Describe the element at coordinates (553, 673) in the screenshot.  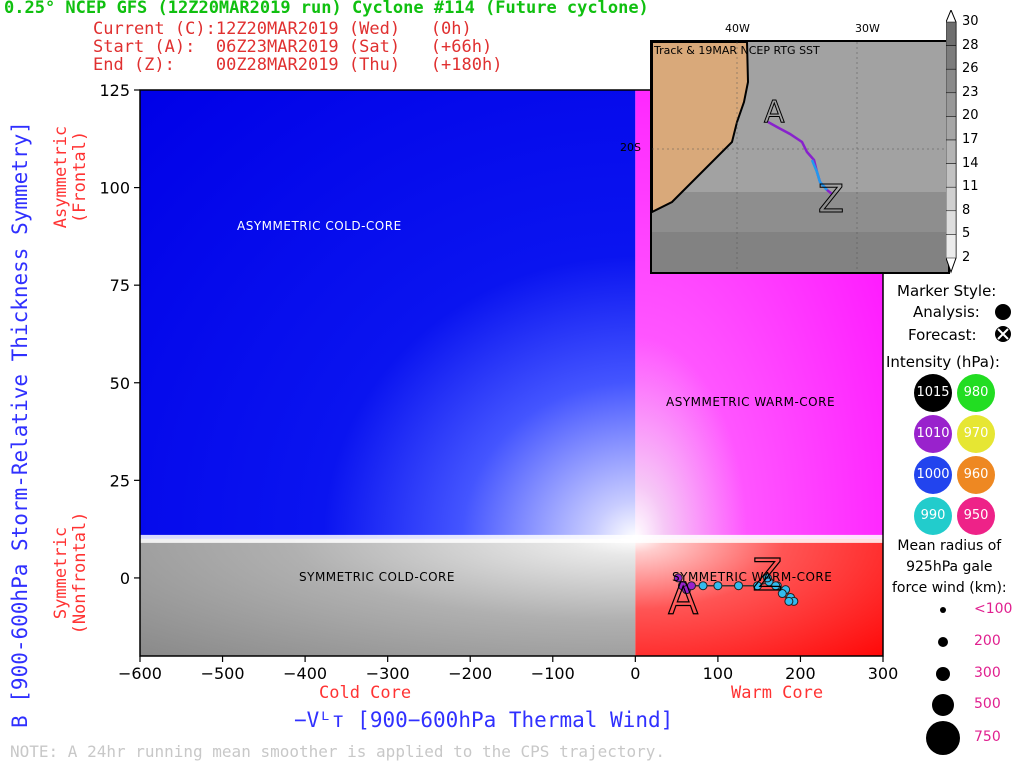
I see `x-tick-label: −100` at that location.